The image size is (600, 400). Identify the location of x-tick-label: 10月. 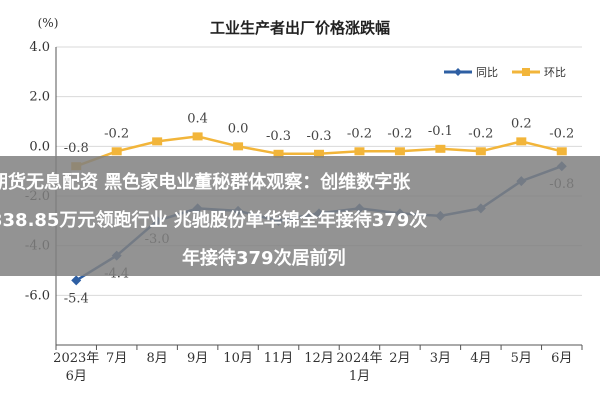
(238, 358).